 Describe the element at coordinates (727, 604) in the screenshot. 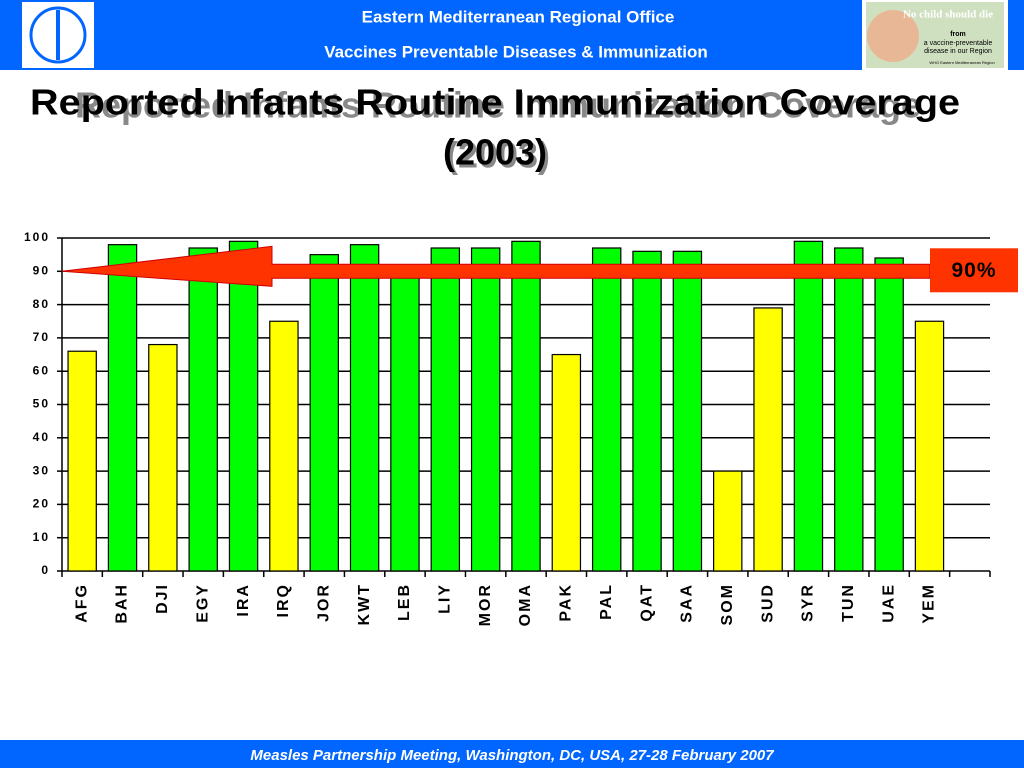

I see `x-tick-label: SOM` at that location.